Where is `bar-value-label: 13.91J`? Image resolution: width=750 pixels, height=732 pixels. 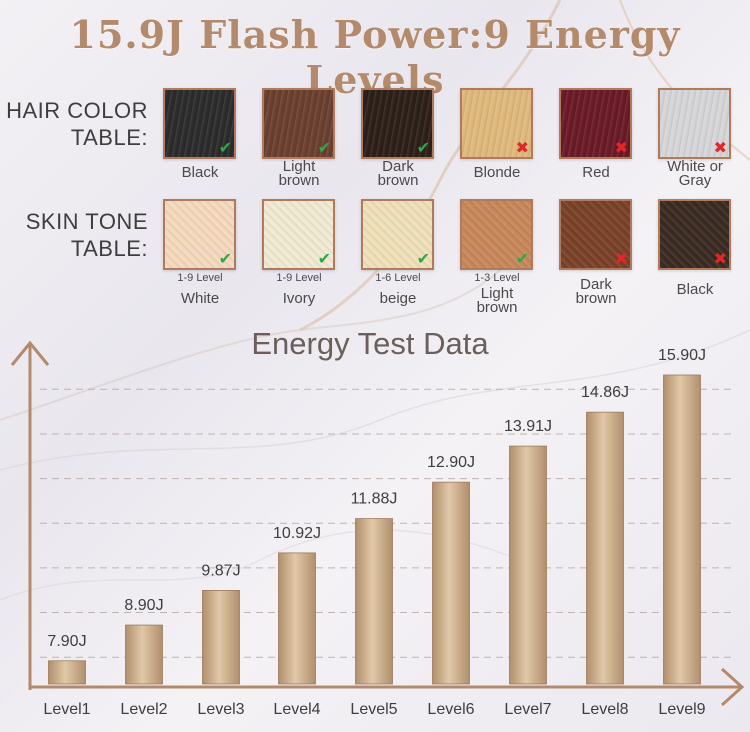 bar-value-label: 13.91J is located at coordinates (528, 426).